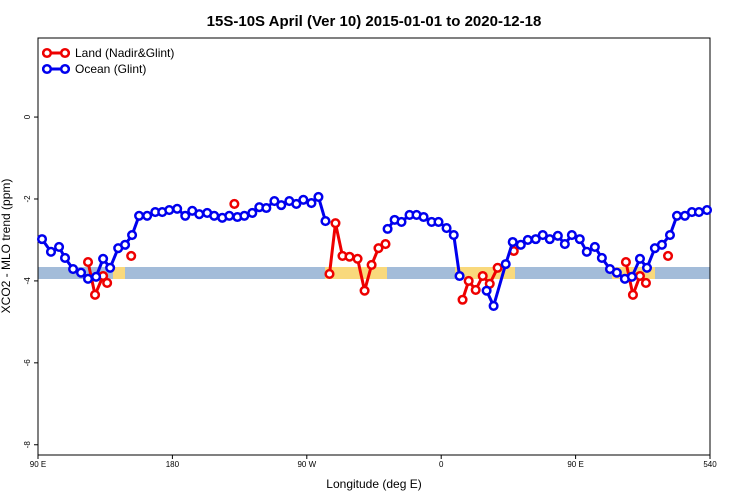 The width and height of the screenshot is (750, 500). I want to click on y-tick-label: -8, so click(27, 445).